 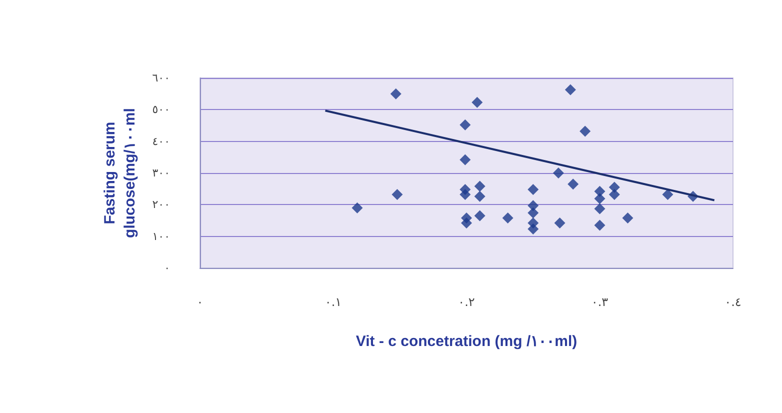 I want to click on x-axis-title: Vit - c concetration (mg /١٠٠ml), so click(x=467, y=341).